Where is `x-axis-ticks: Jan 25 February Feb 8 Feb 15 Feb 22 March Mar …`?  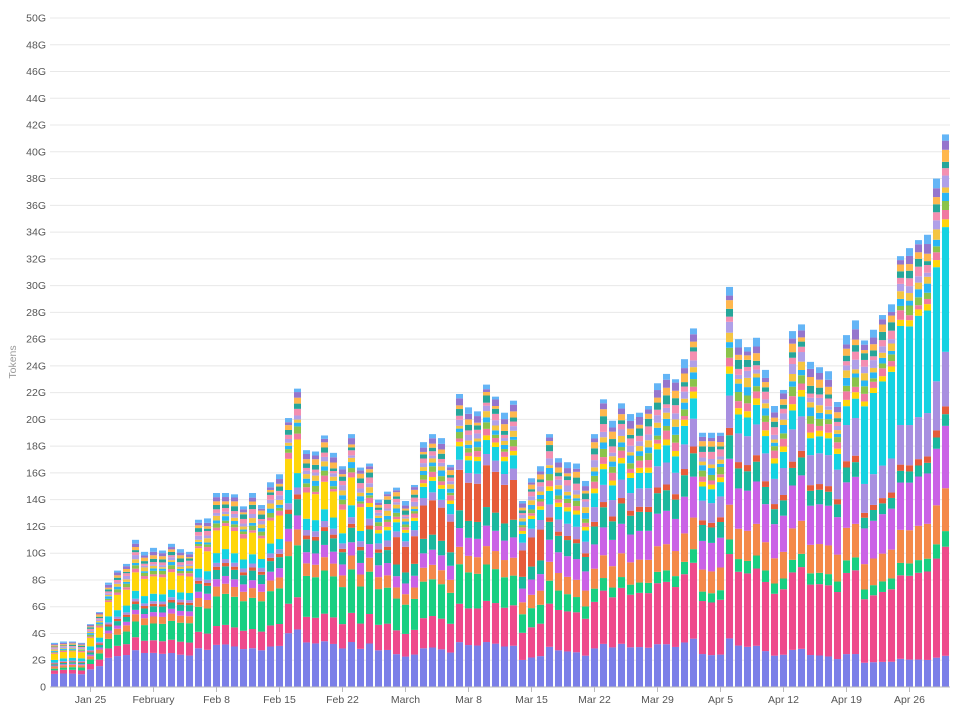 x-axis-ticks: Jan 25 February Feb 8 Feb 15 Feb 22 March Mar … is located at coordinates (500, 696).